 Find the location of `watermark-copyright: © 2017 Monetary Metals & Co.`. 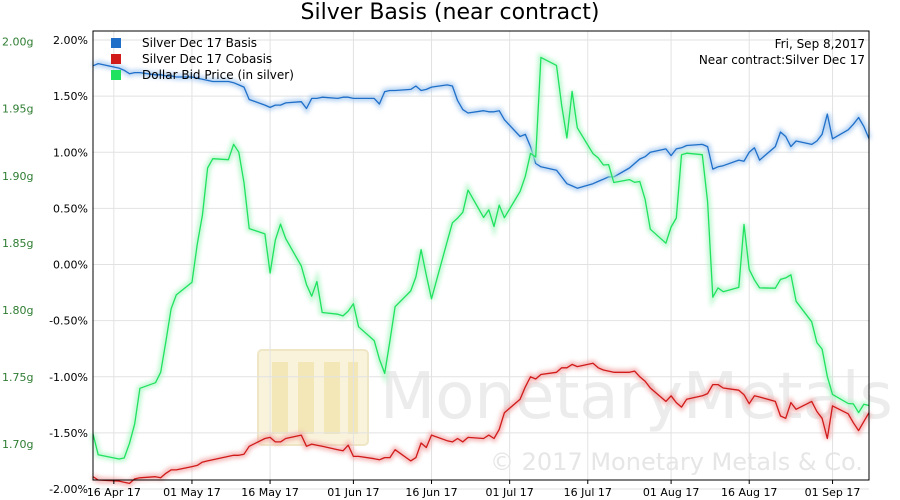

watermark-copyright: © 2017 Monetary Metals & Co. is located at coordinates (676, 462).